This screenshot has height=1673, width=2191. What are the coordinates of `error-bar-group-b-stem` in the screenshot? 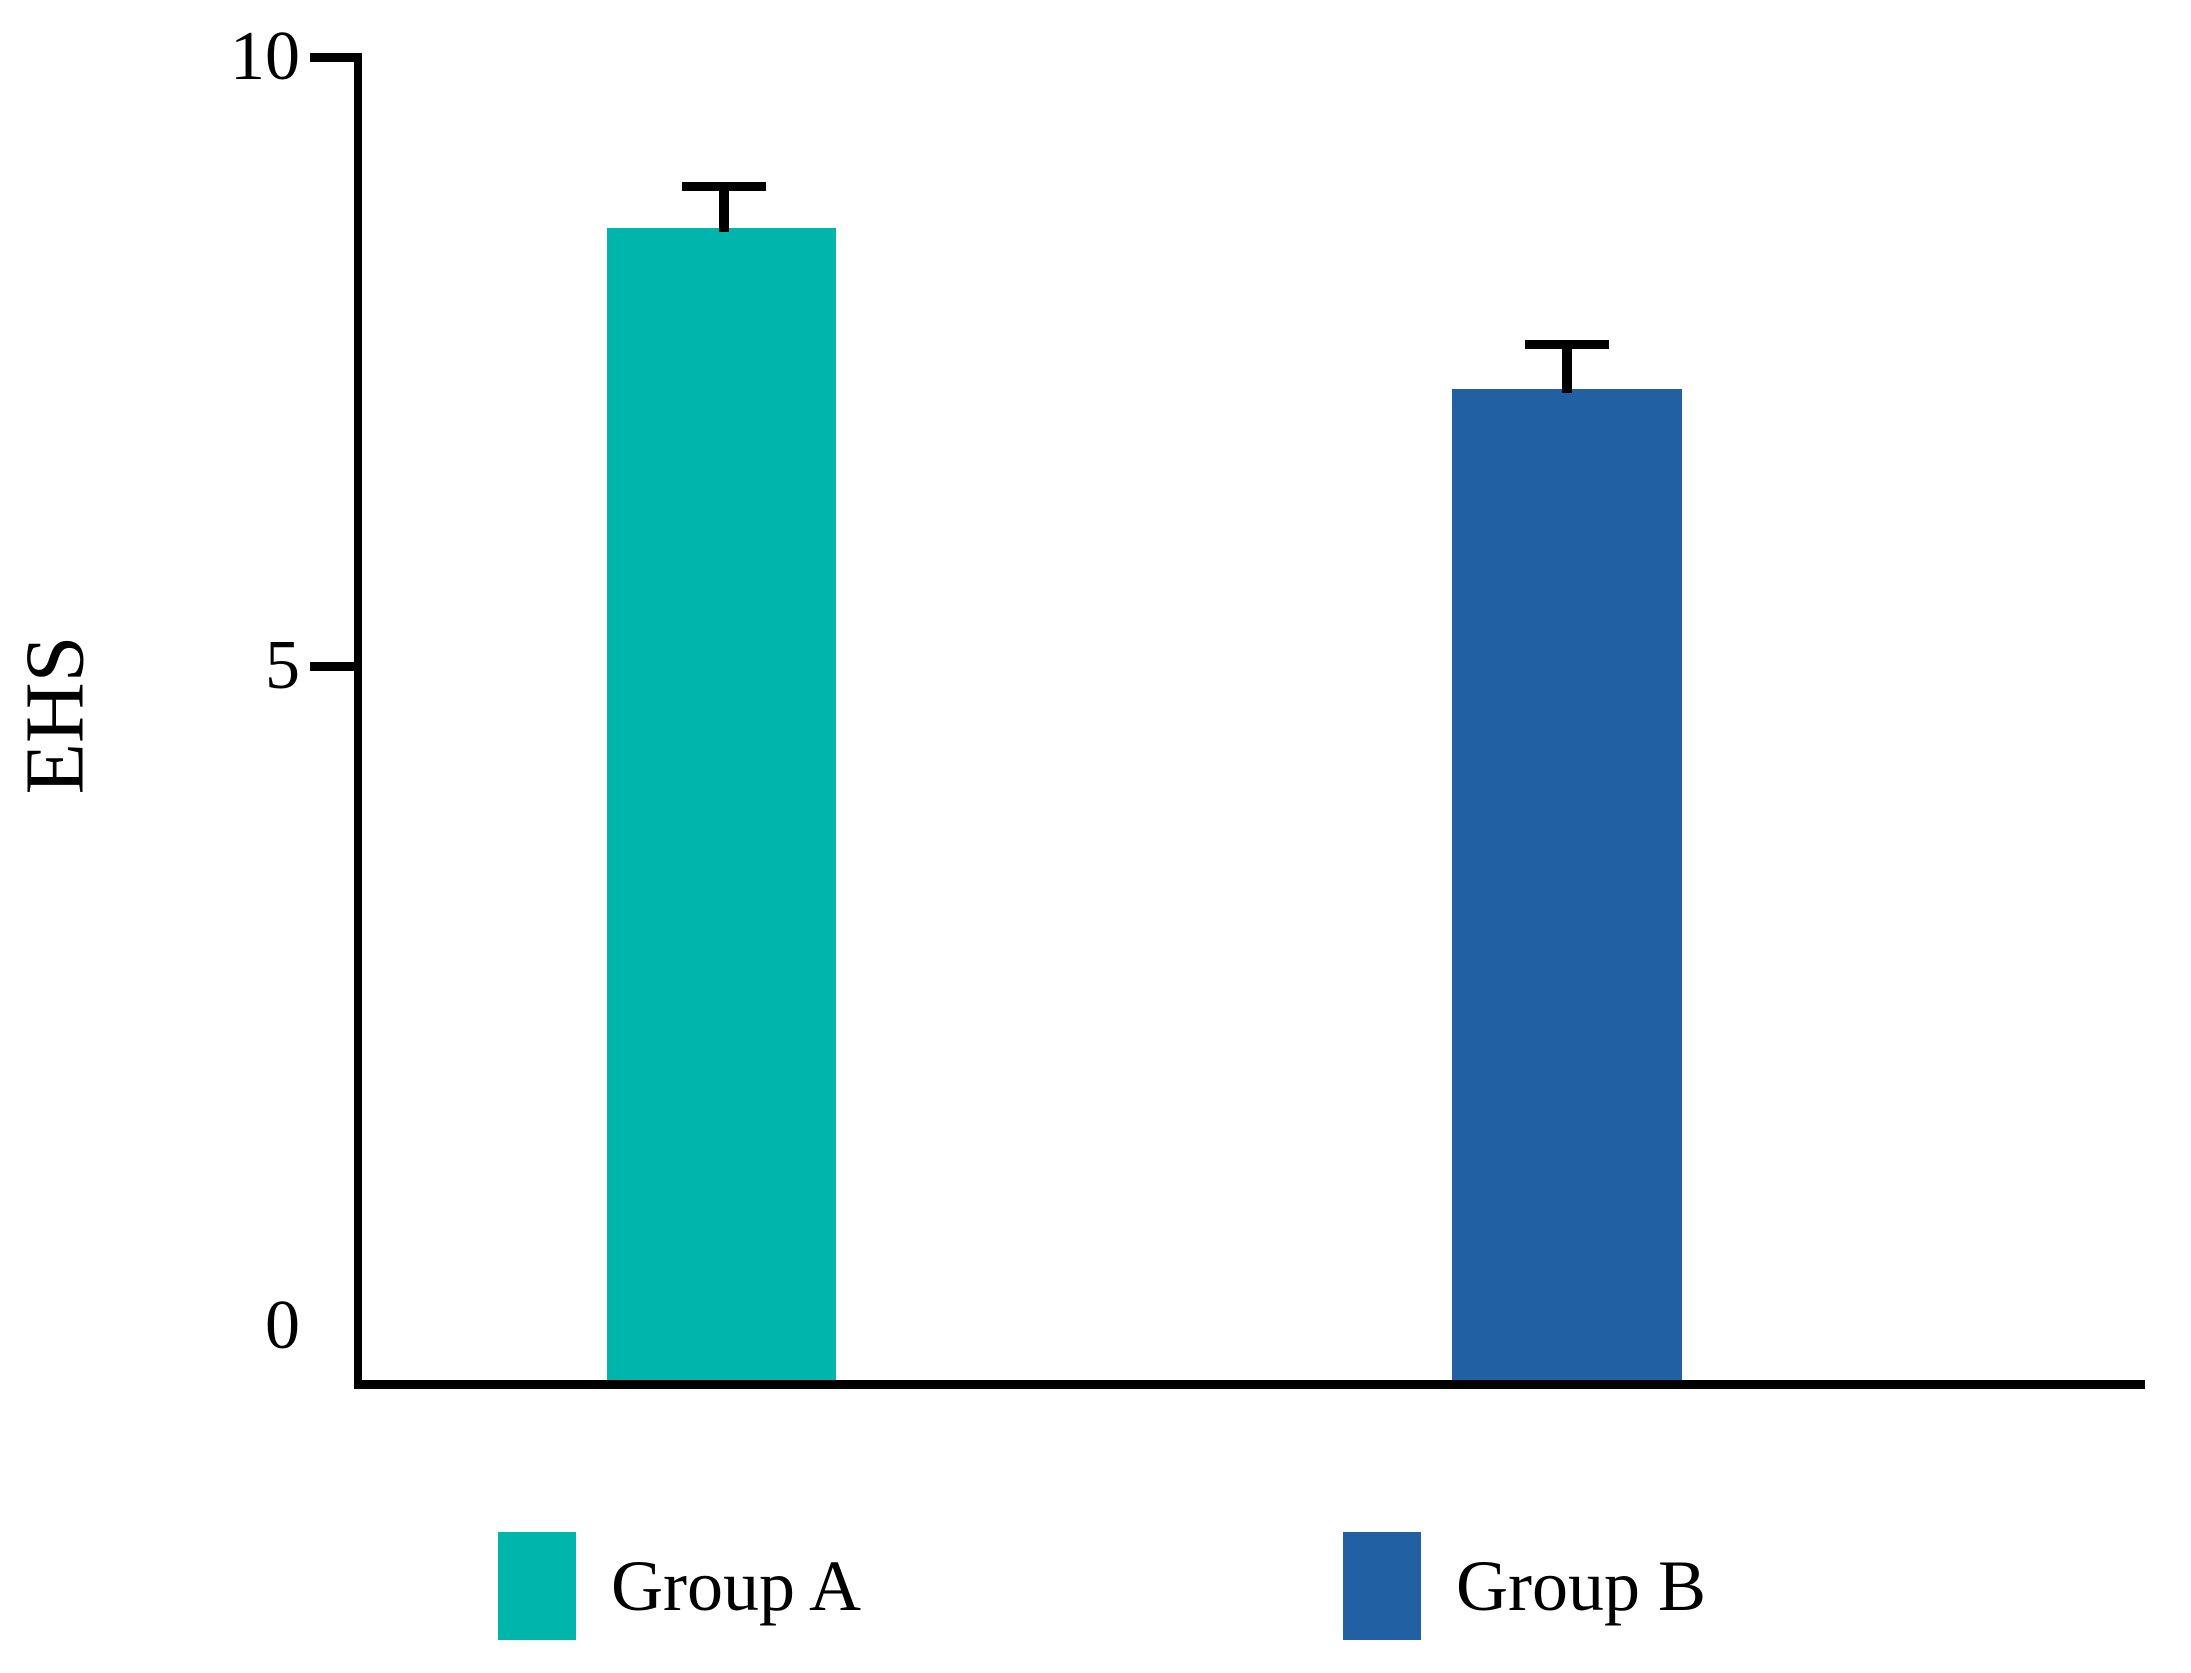 It's located at (1567, 366).